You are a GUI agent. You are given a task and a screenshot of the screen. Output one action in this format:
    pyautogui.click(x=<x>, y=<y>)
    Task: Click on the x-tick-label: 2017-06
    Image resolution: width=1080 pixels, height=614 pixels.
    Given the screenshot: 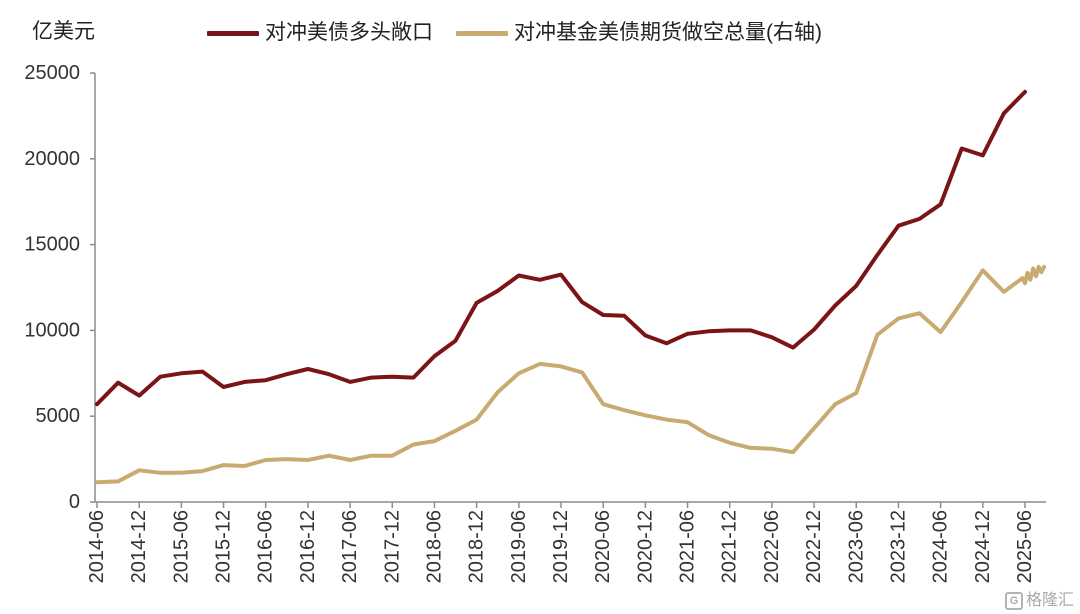 What is the action you would take?
    pyautogui.click(x=350, y=546)
    